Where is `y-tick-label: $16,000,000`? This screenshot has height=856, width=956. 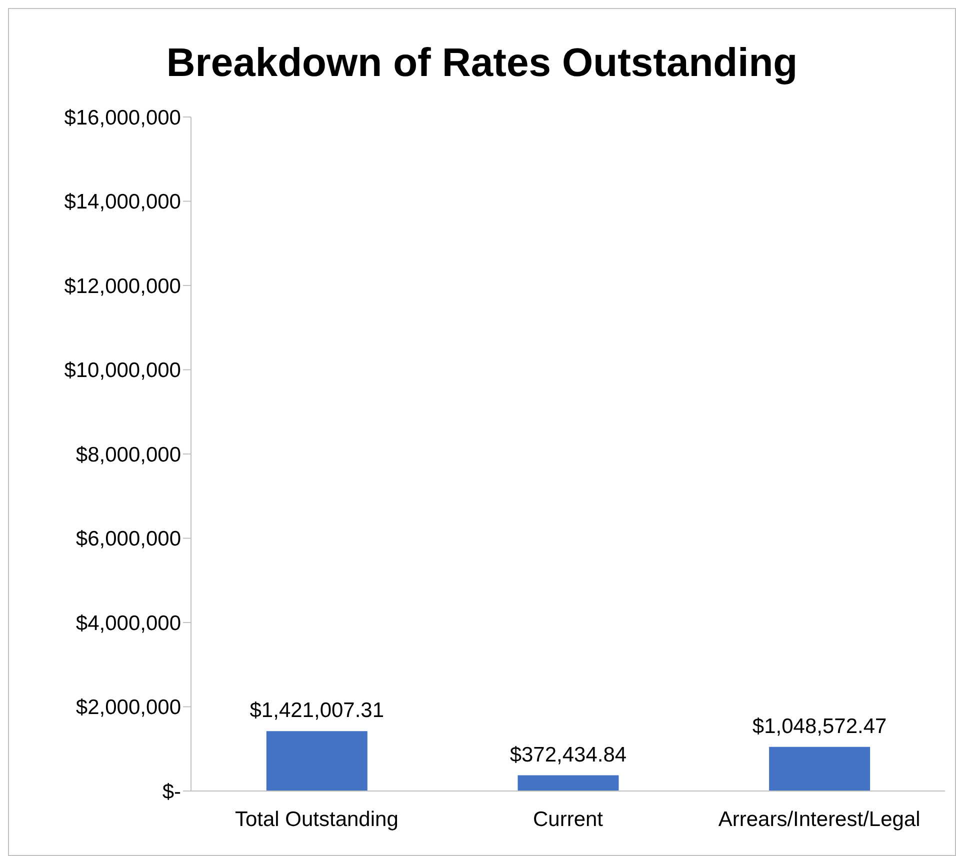 y-tick-label: $16,000,000 is located at coordinates (122, 118).